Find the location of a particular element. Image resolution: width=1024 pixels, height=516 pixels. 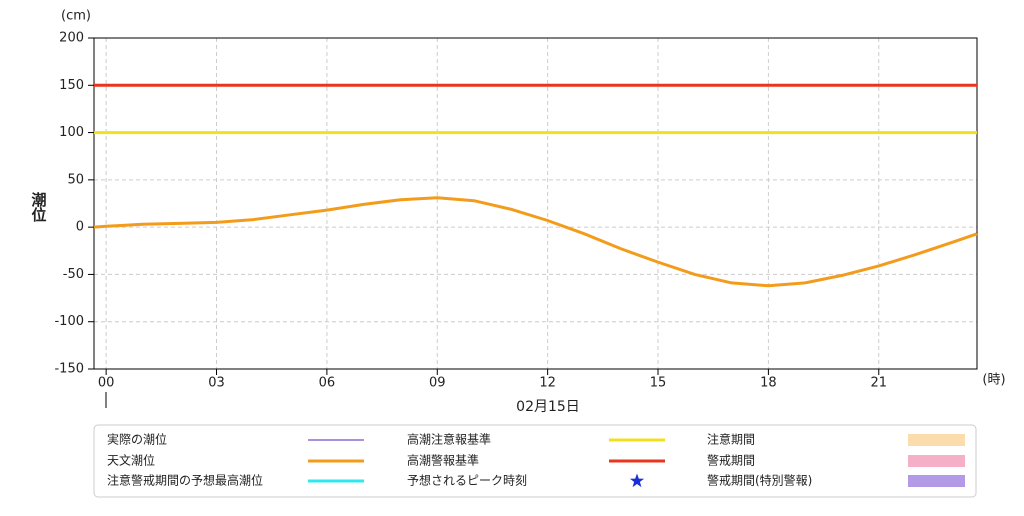

x-tick-label: 09 is located at coordinates (437, 383).